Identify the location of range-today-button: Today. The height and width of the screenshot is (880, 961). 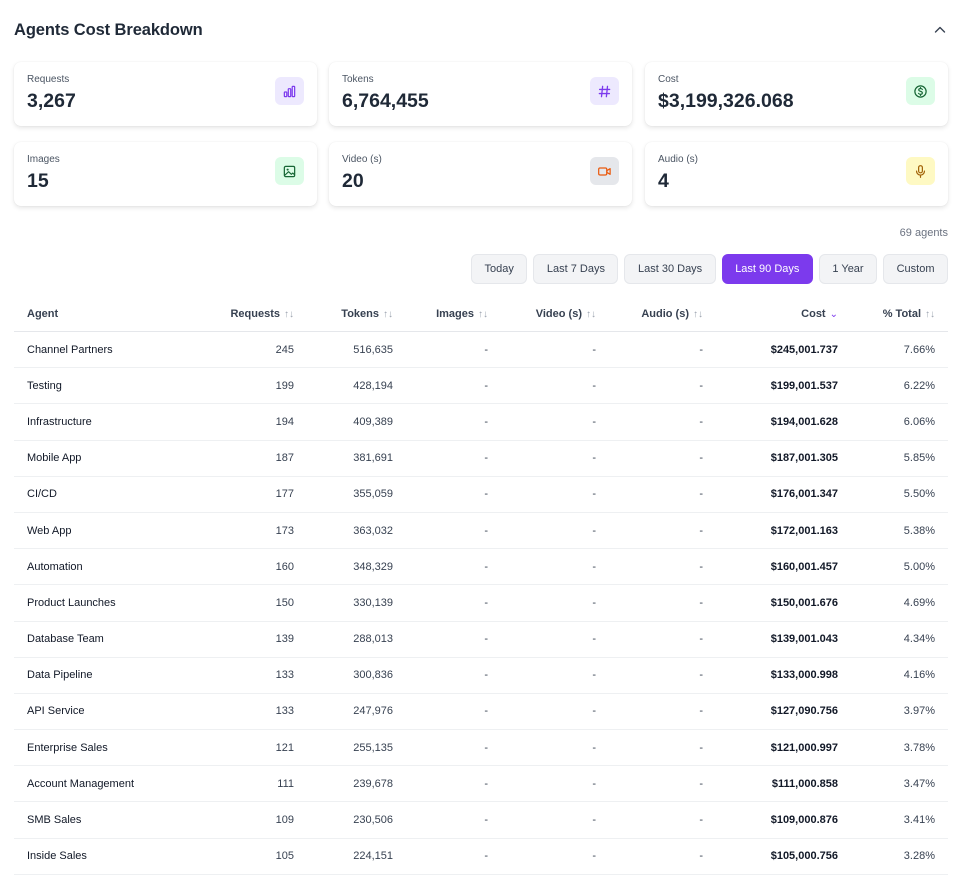
(499, 269).